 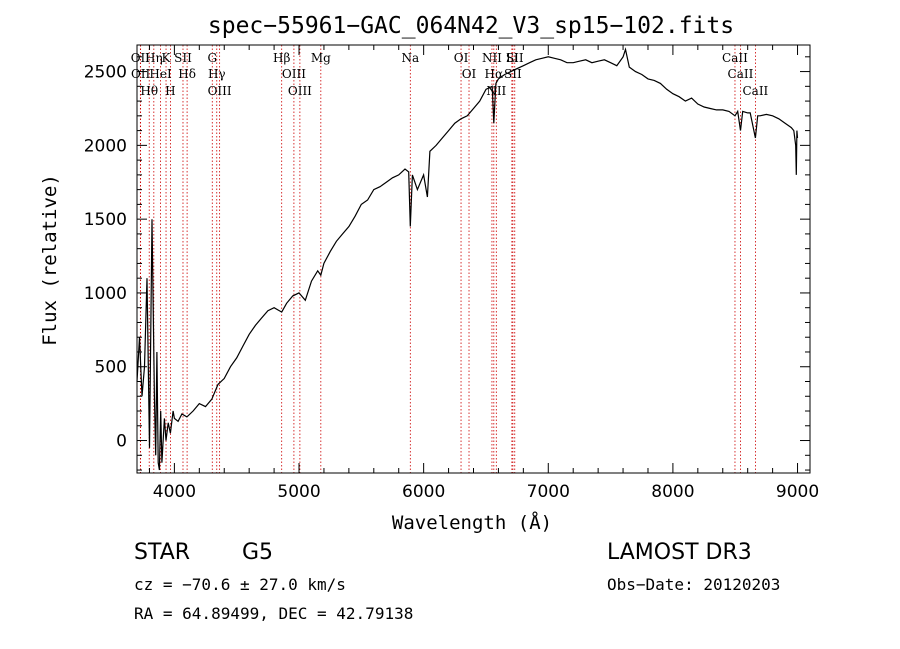 I want to click on y-axis-label: Flux (relative), so click(x=50, y=260).